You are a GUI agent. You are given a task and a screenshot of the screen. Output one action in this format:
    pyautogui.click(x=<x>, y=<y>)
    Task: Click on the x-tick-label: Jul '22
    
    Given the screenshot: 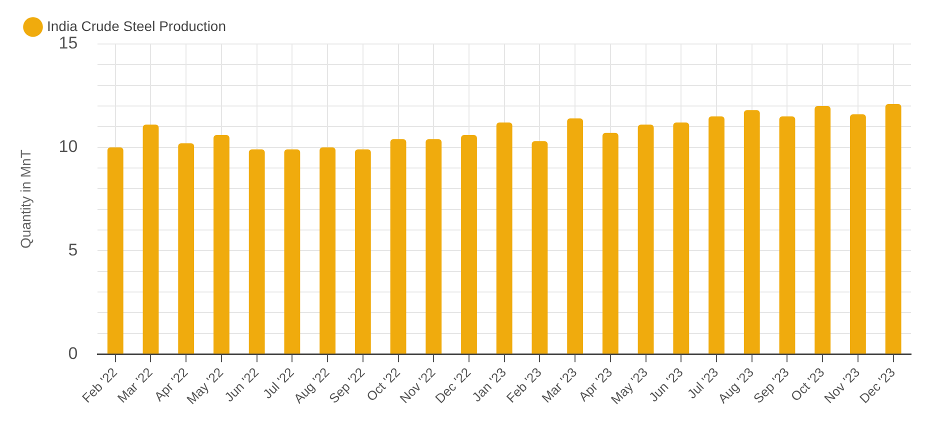 What is the action you would take?
    pyautogui.click(x=278, y=383)
    